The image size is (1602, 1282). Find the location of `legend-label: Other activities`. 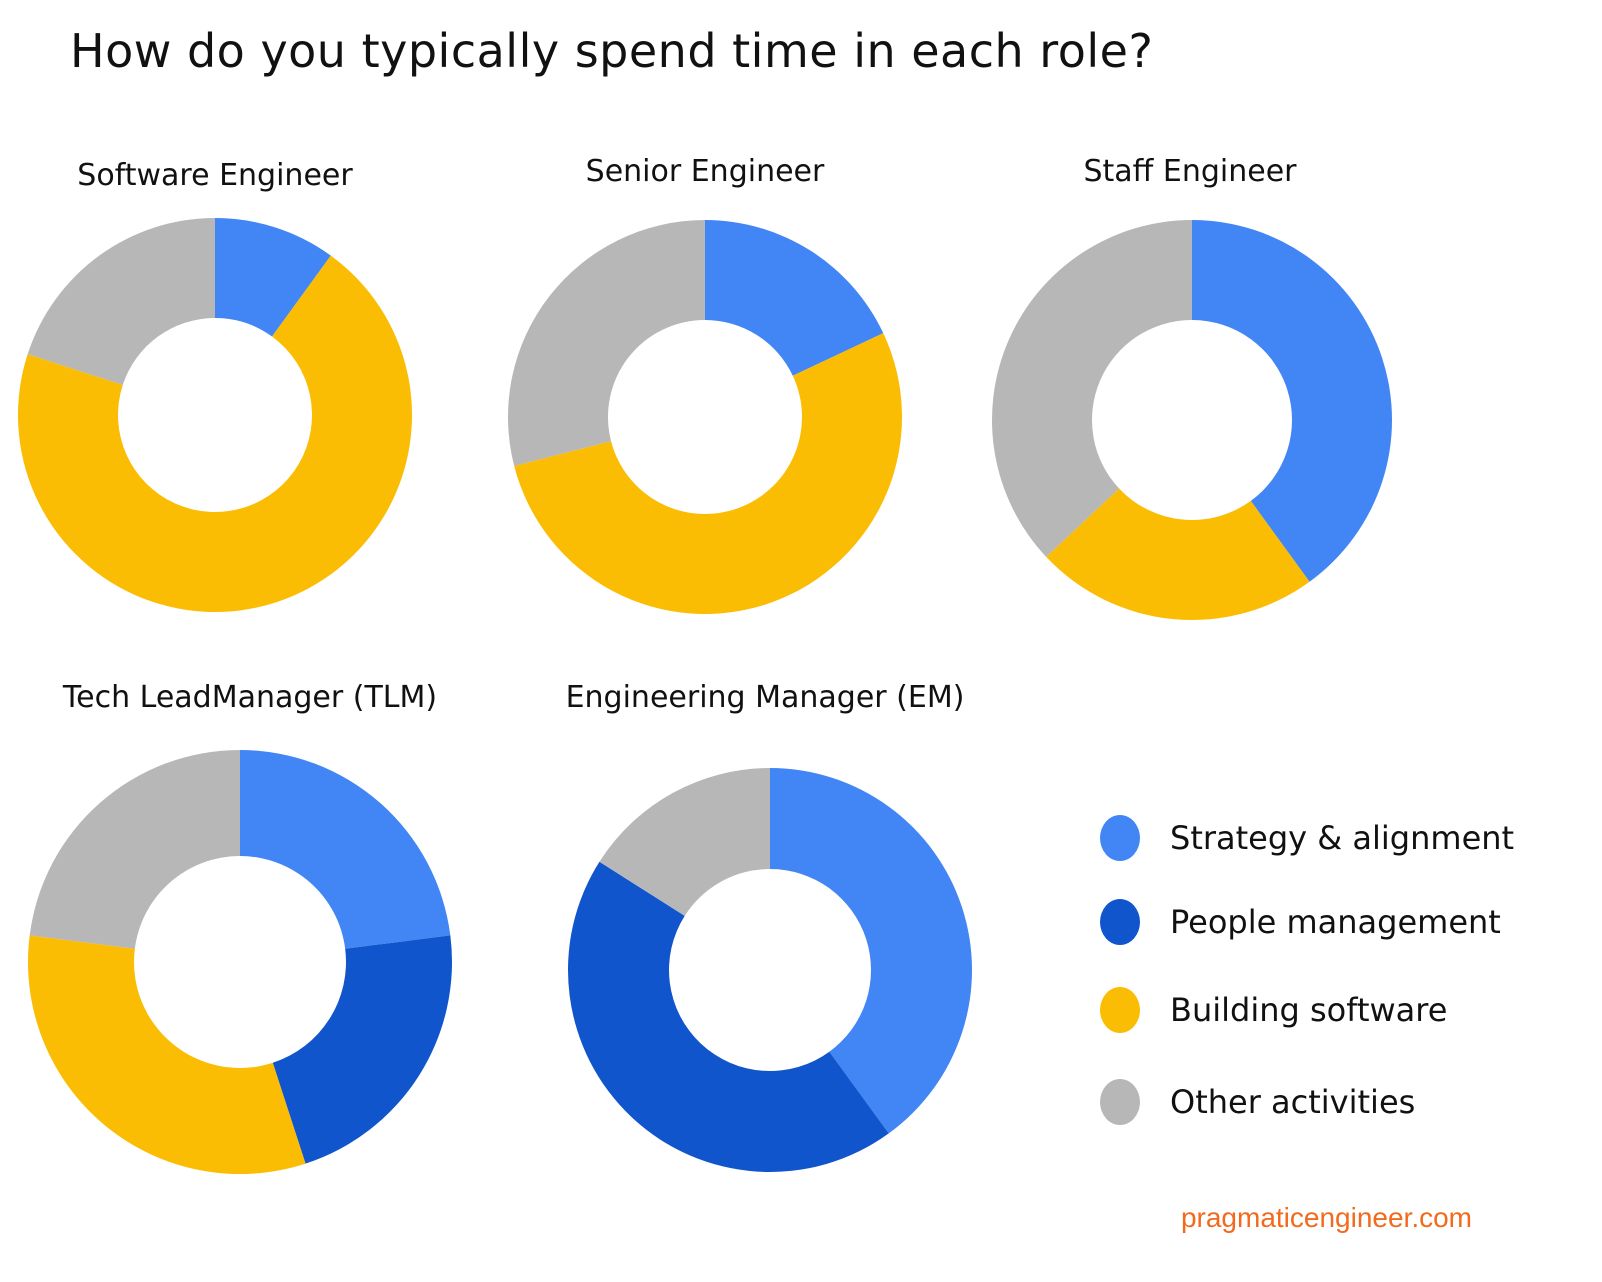

legend-label: Other activities is located at coordinates (1293, 1102).